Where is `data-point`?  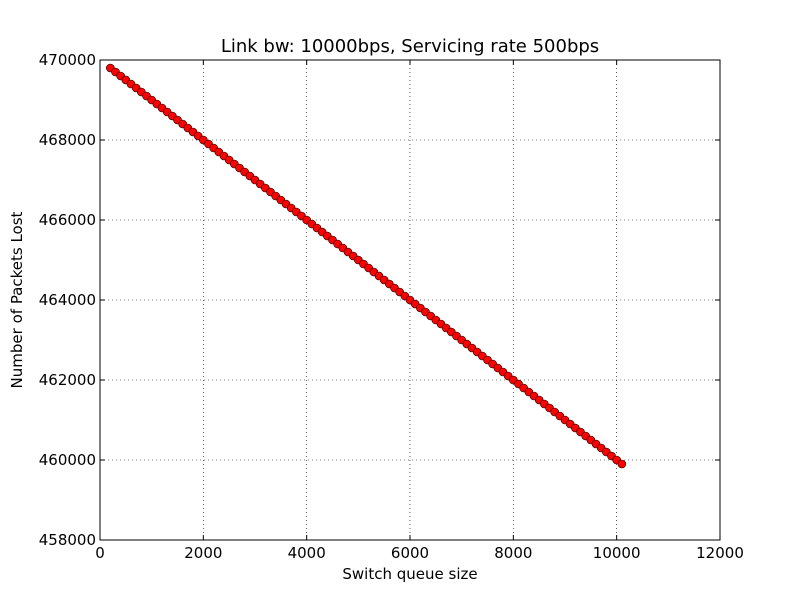
data-point is located at coordinates (622, 464).